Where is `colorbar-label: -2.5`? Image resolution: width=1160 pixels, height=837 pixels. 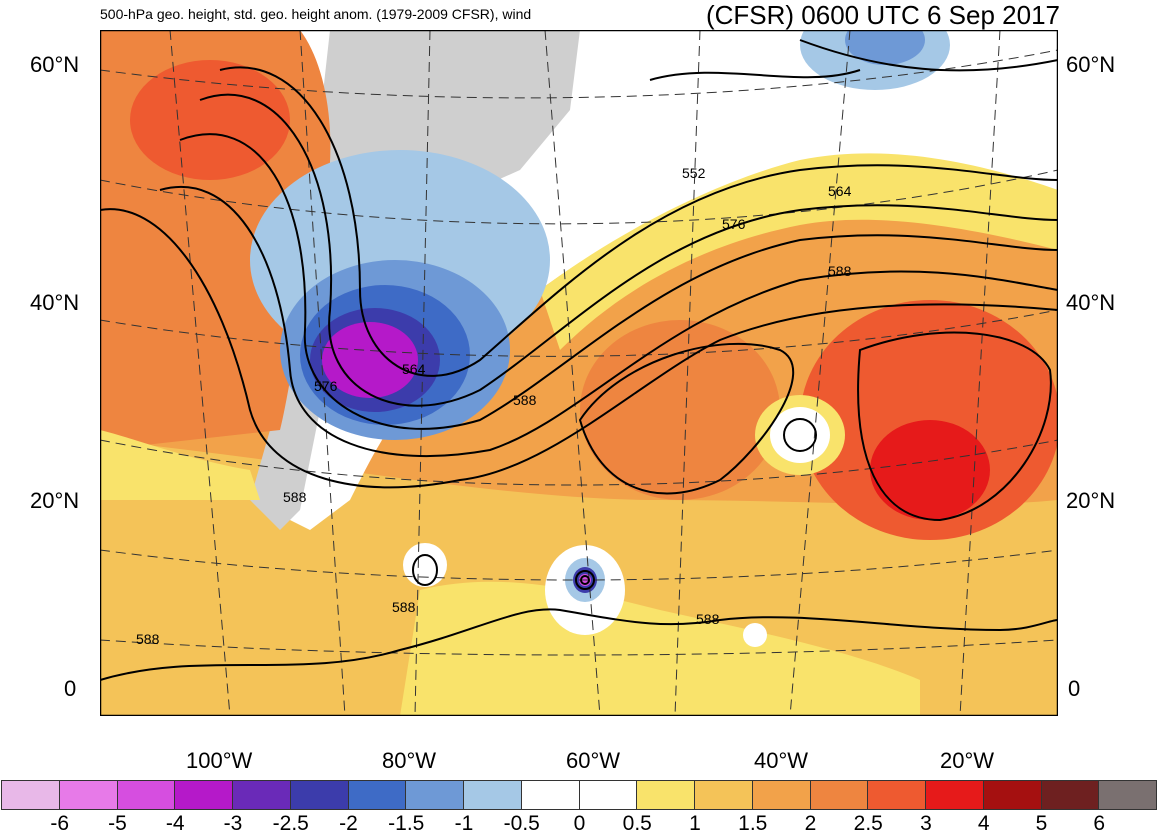 colorbar-label: -2.5 is located at coordinates (290, 823).